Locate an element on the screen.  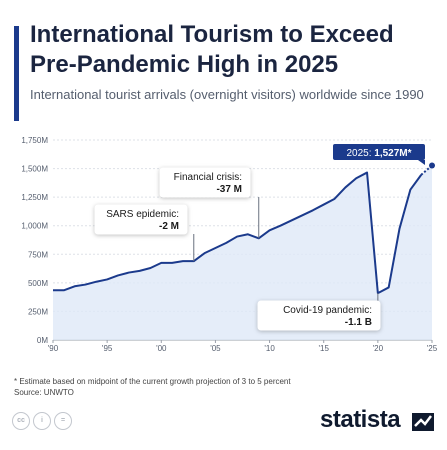
x-tick-label: '00 is located at coordinates (161, 348).